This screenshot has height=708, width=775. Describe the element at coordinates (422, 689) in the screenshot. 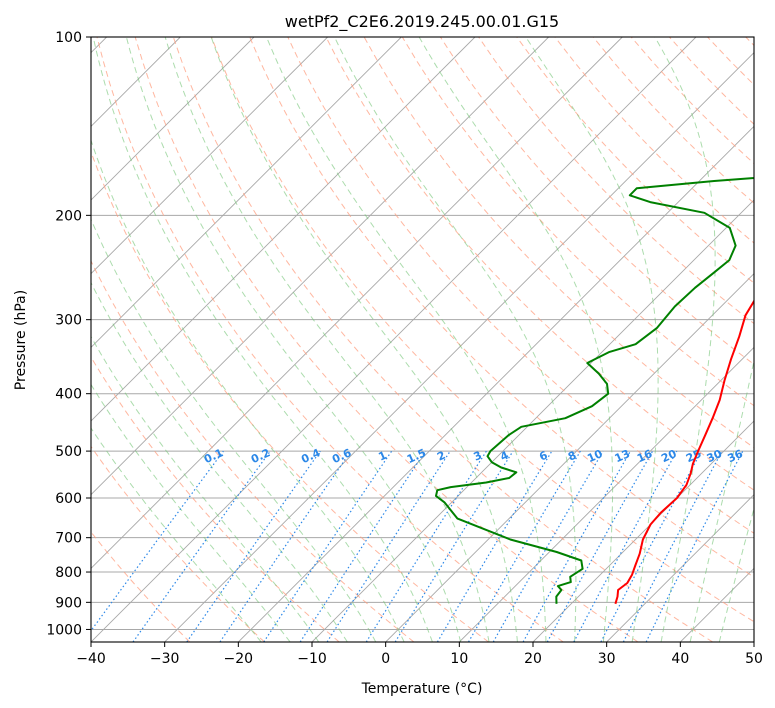

I see `x-axis-label: Temperature (°C)` at that location.